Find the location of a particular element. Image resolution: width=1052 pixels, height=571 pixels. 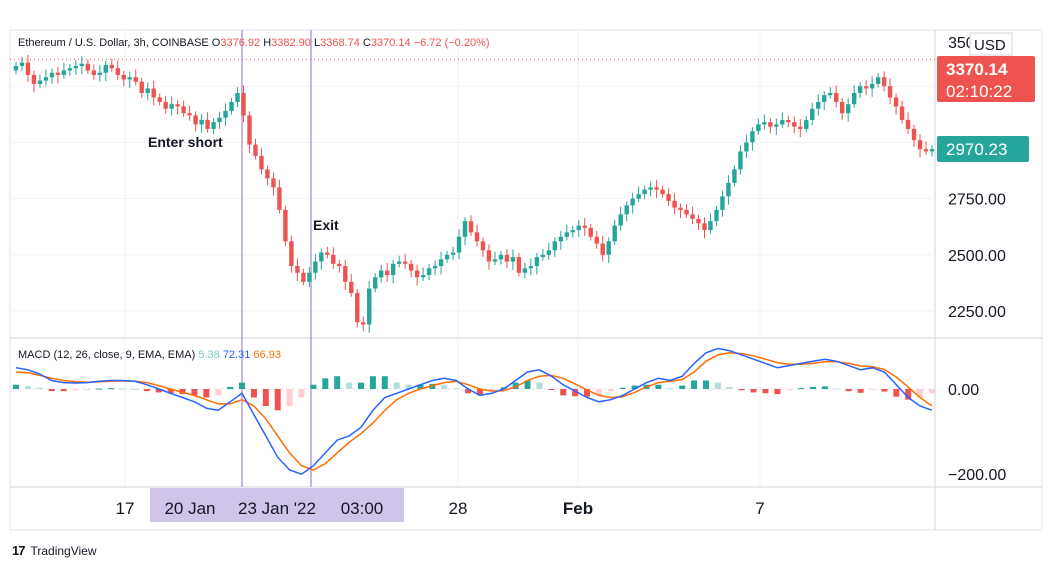

l-value: 3368.74 is located at coordinates (341, 43).